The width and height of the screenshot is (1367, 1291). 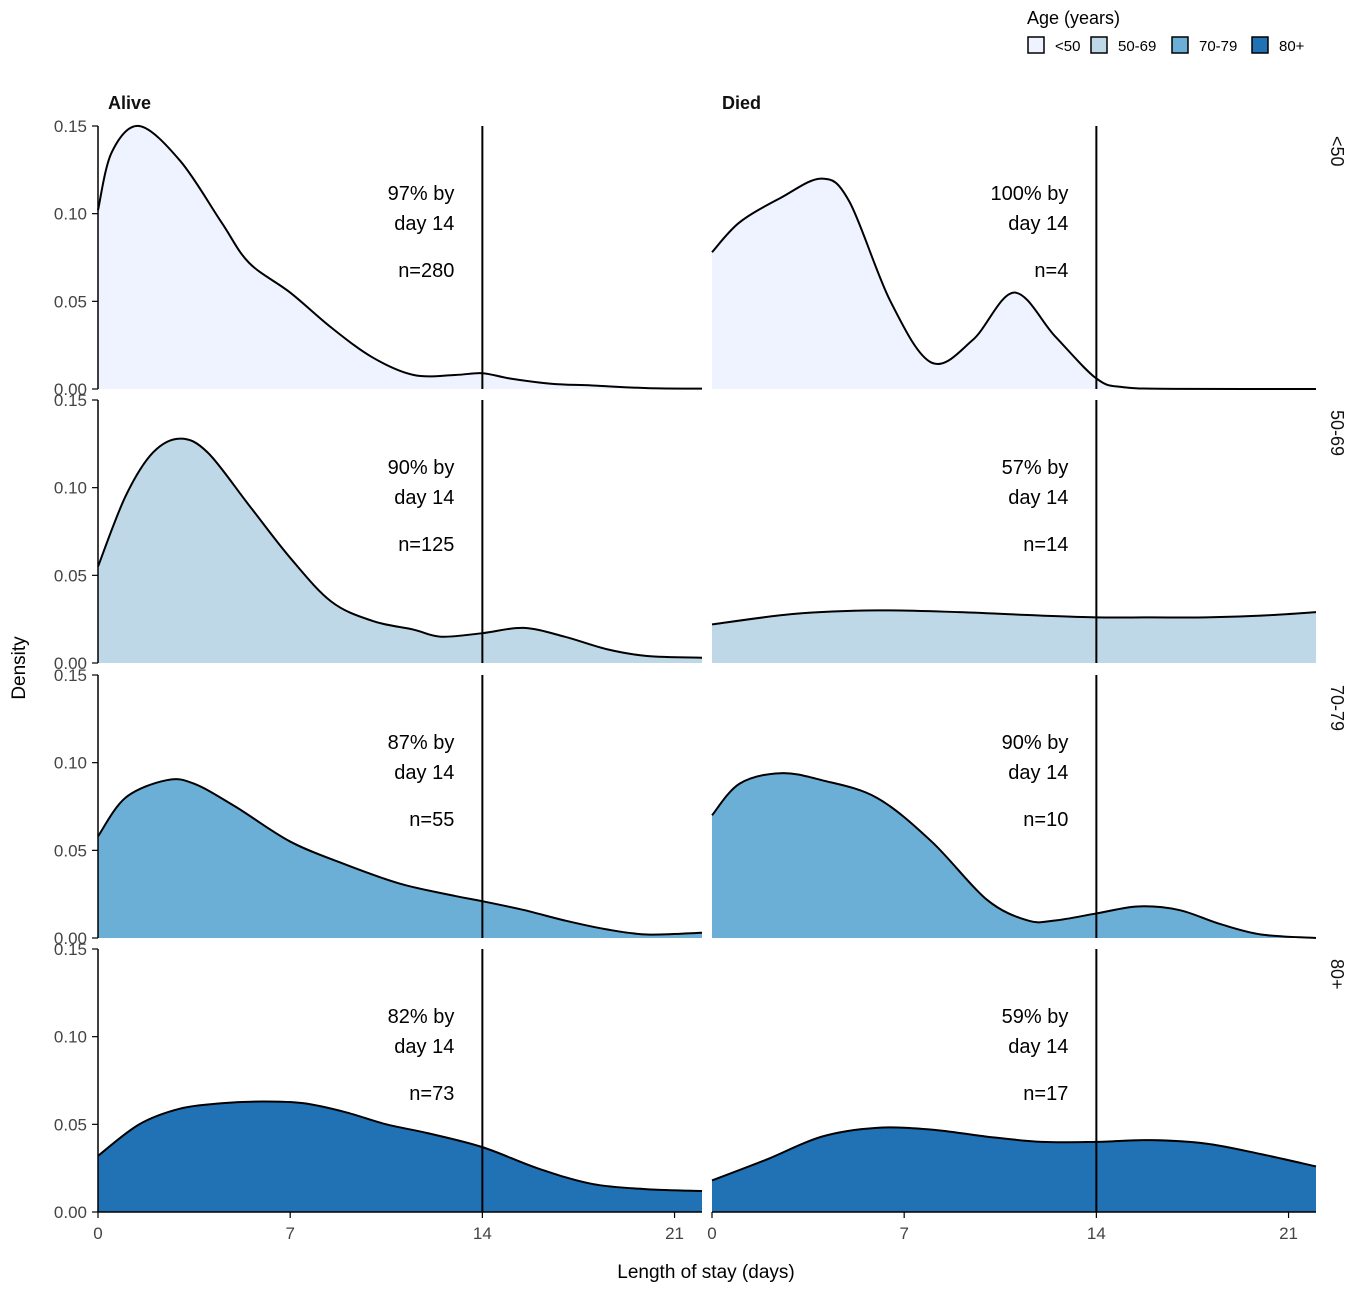 What do you see at coordinates (431, 820) in the screenshot?
I see `n-label: n=55` at bounding box center [431, 820].